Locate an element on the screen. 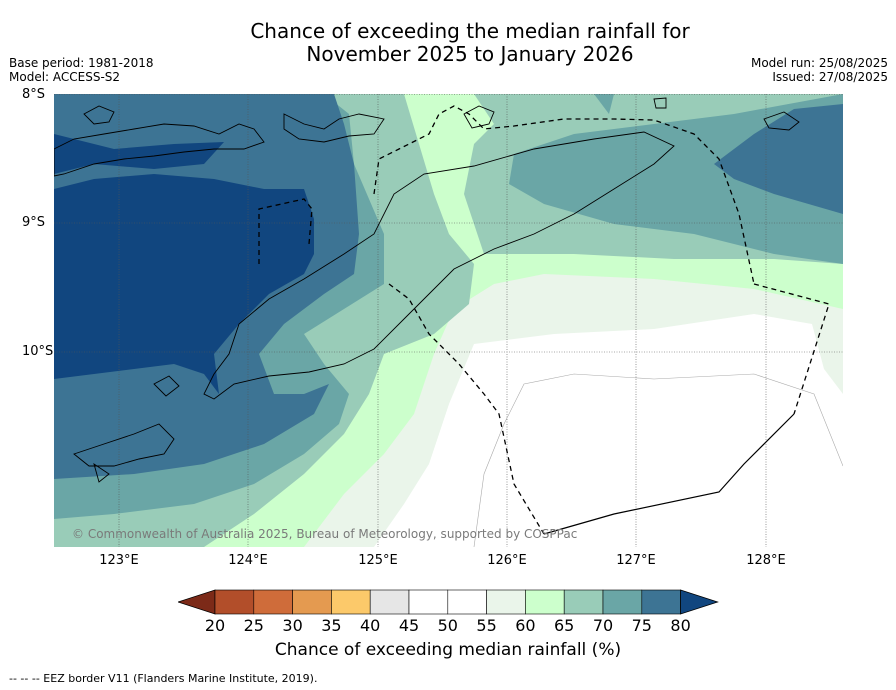 This screenshot has width=896, height=690. issued-date: Issued: 27/08/2025 is located at coordinates (830, 77).